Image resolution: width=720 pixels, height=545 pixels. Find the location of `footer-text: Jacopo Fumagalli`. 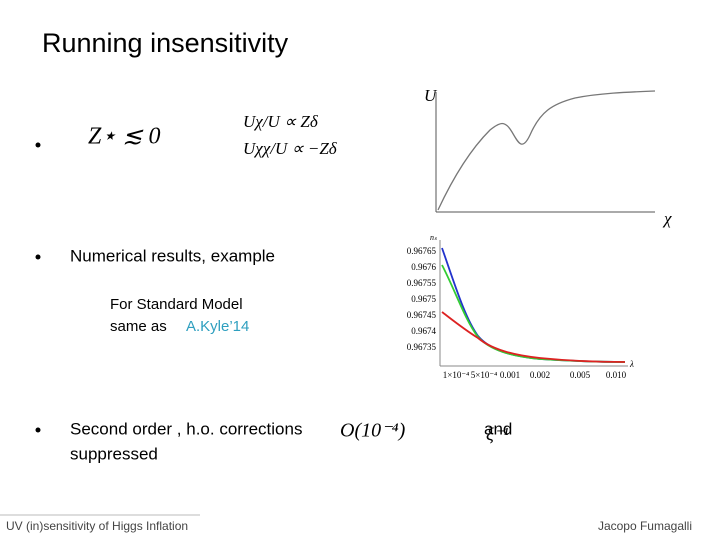

footer-text: Jacopo Fumagalli is located at coordinates (645, 526).